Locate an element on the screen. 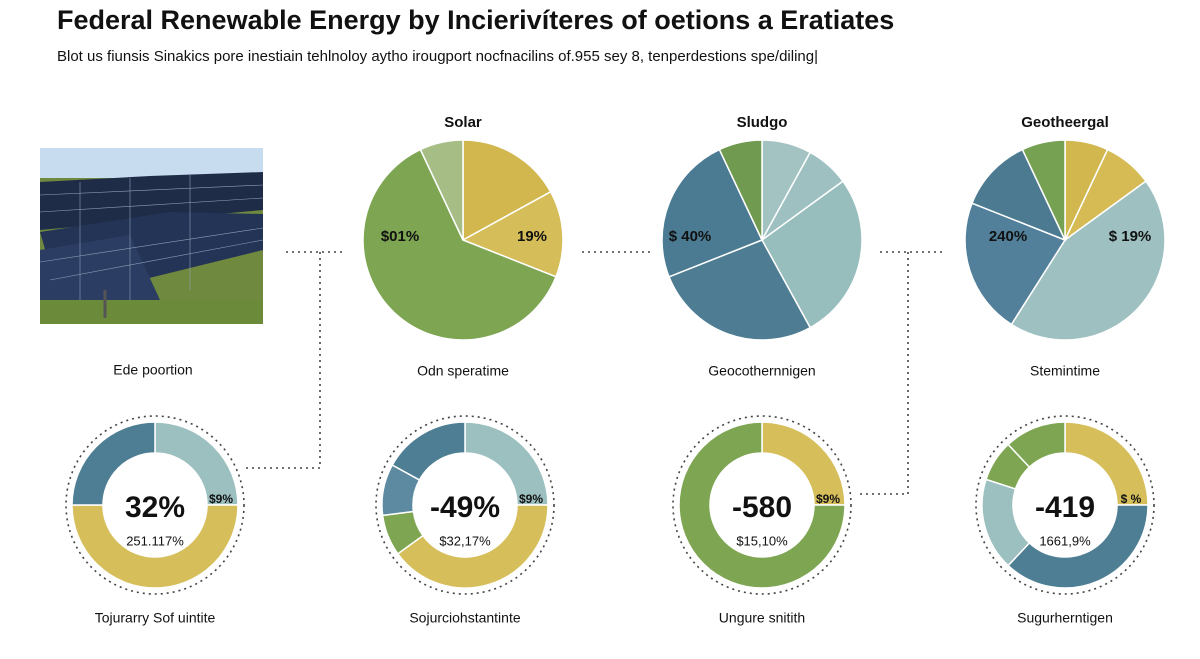  photo-caption: Ede poortion is located at coordinates (152, 370).